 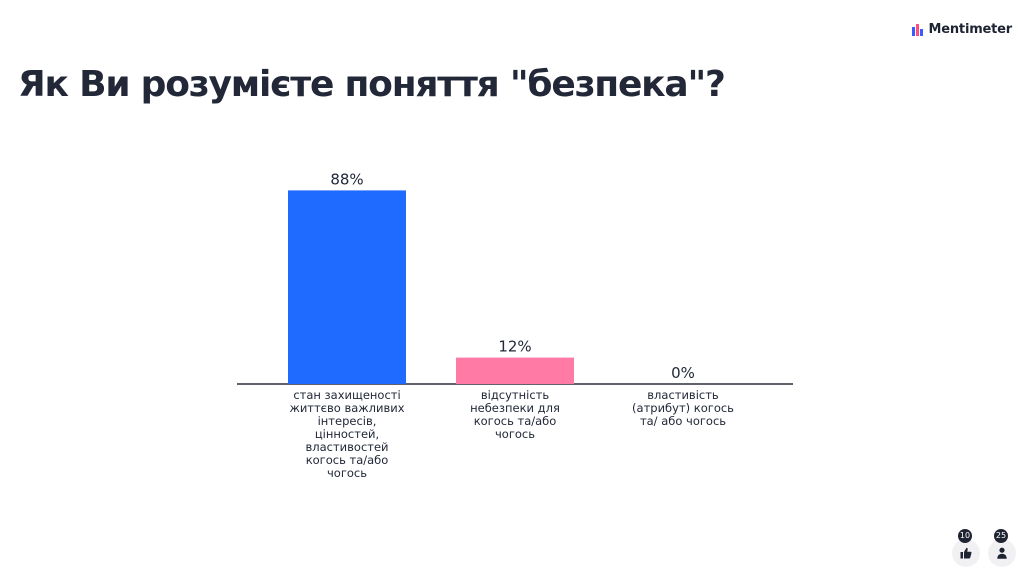 I want to click on thumbs-up-icon, so click(x=966, y=553).